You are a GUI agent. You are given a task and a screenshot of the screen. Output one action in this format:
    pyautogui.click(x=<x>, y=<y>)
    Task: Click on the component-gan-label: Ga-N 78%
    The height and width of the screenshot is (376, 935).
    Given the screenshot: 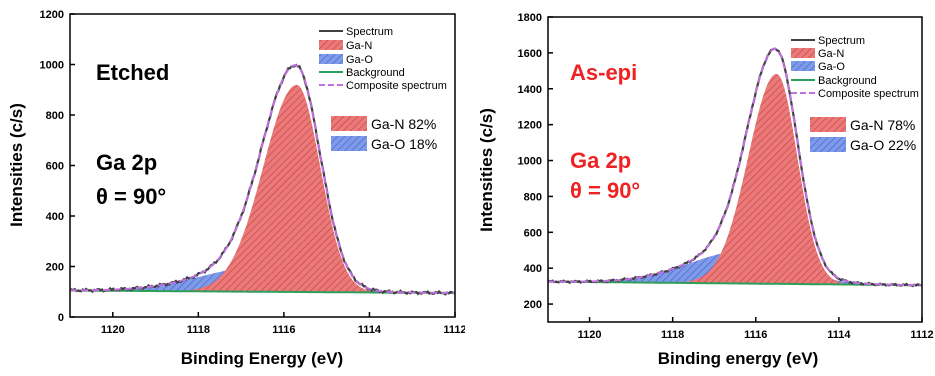 What is the action you would take?
    pyautogui.click(x=882, y=125)
    